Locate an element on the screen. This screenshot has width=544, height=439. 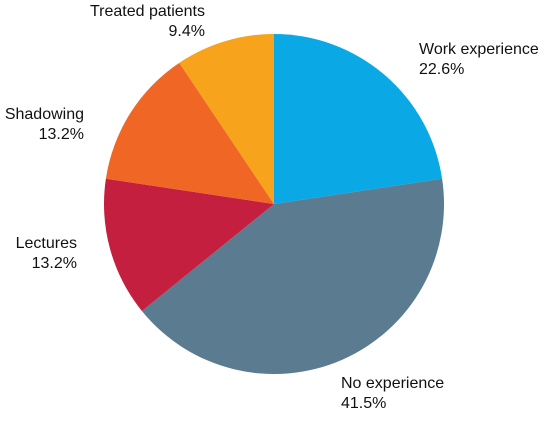
slice-label-lectures: Lectures is located at coordinates (46, 243).